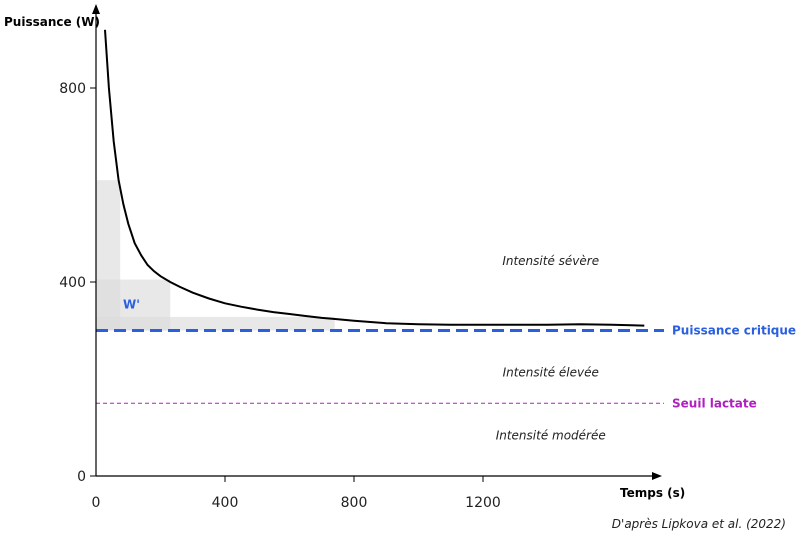 The width and height of the screenshot is (799, 537). Describe the element at coordinates (551, 436) in the screenshot. I see `intensity-zone-label: Intensité modérée` at that location.